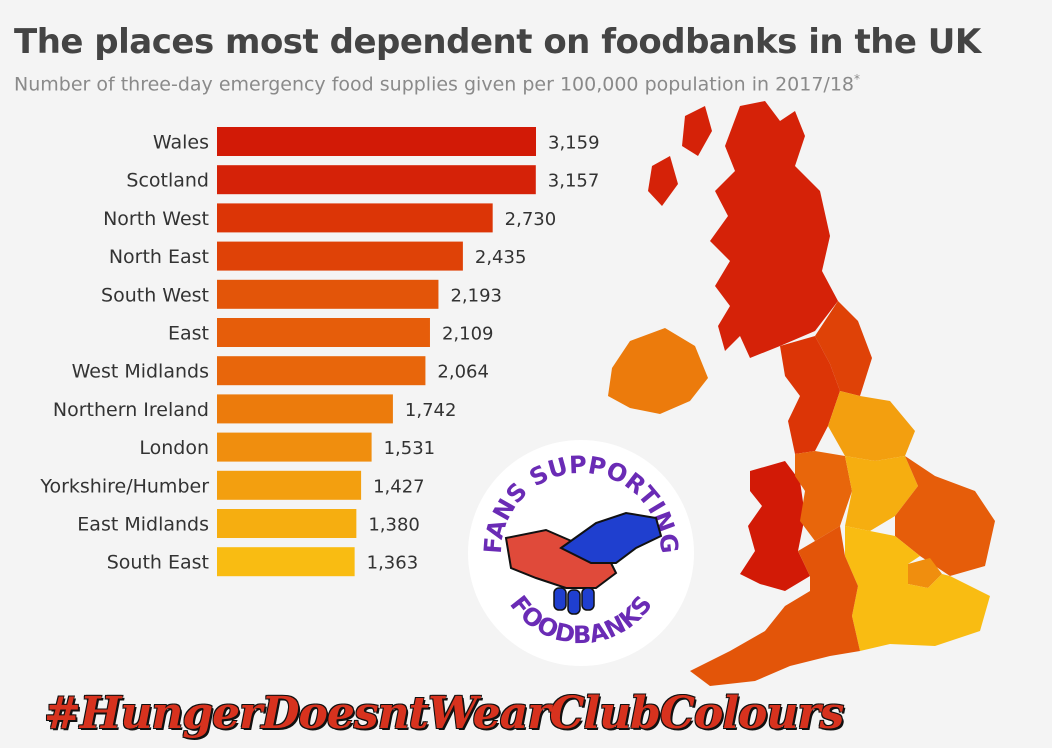 This screenshot has height=748, width=1052. I want to click on map-region-east, so click(945, 516).